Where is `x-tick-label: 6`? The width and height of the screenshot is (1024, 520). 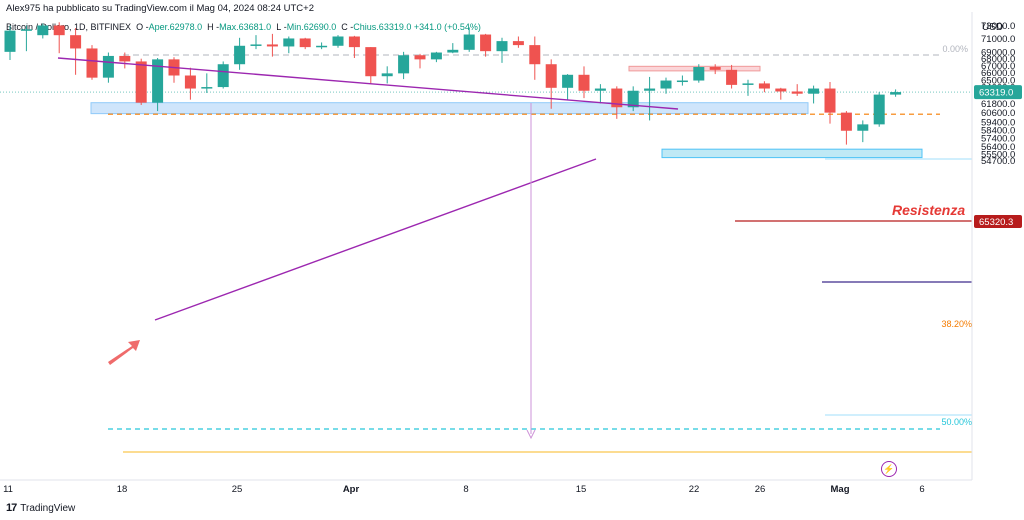 x-tick-label: 6 is located at coordinates (921, 489).